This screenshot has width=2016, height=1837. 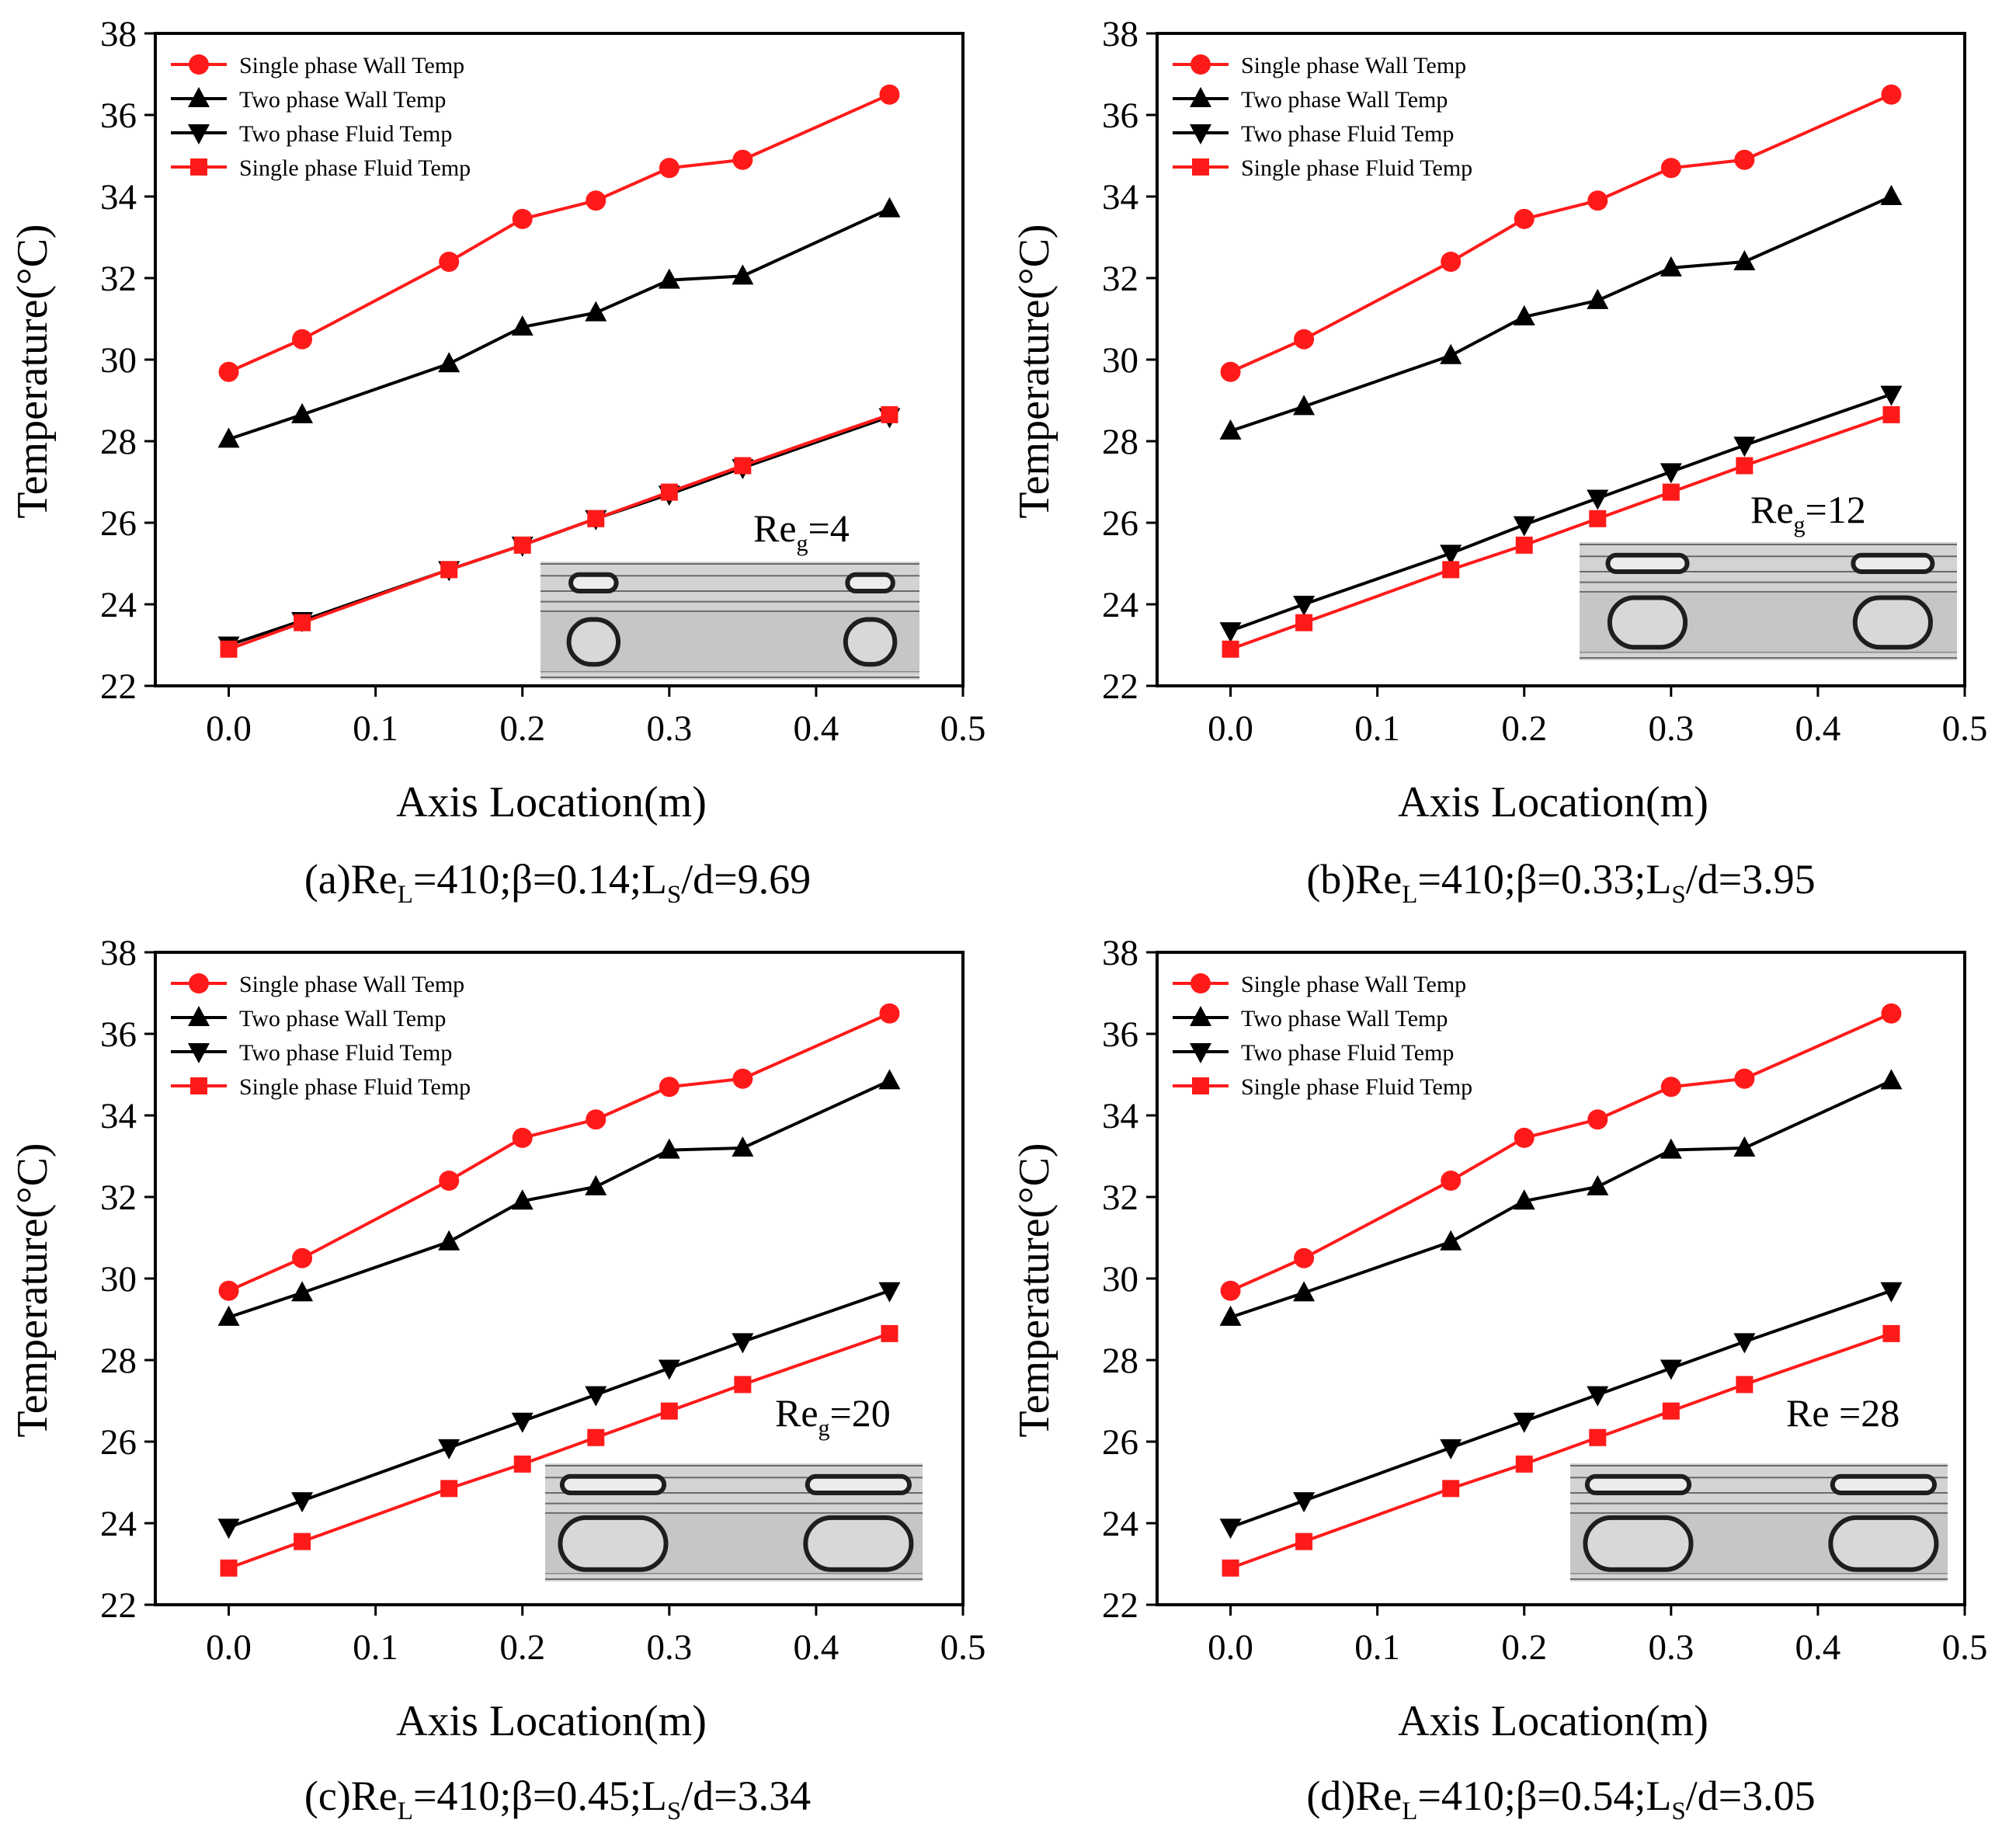 What do you see at coordinates (1808, 513) in the screenshot?
I see `reynolds-annotation: Reg=12` at bounding box center [1808, 513].